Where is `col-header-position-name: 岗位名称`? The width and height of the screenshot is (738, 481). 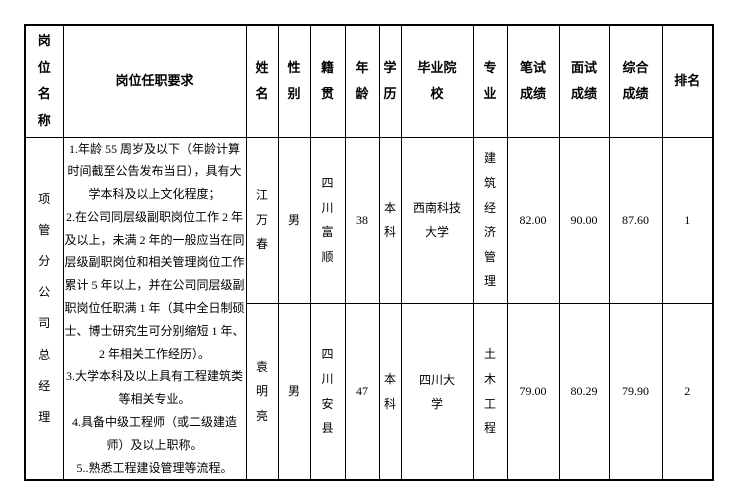 col-header-position-name: 岗位名称 is located at coordinates (44, 81).